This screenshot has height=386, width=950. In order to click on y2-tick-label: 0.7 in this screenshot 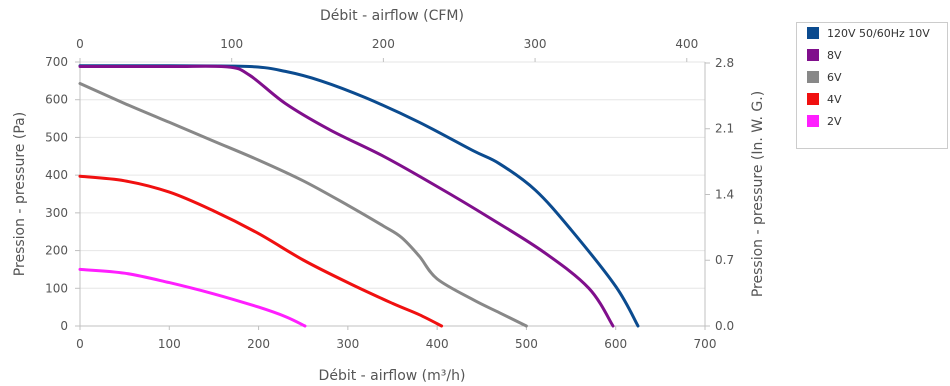, I will do `click(724, 260)`.